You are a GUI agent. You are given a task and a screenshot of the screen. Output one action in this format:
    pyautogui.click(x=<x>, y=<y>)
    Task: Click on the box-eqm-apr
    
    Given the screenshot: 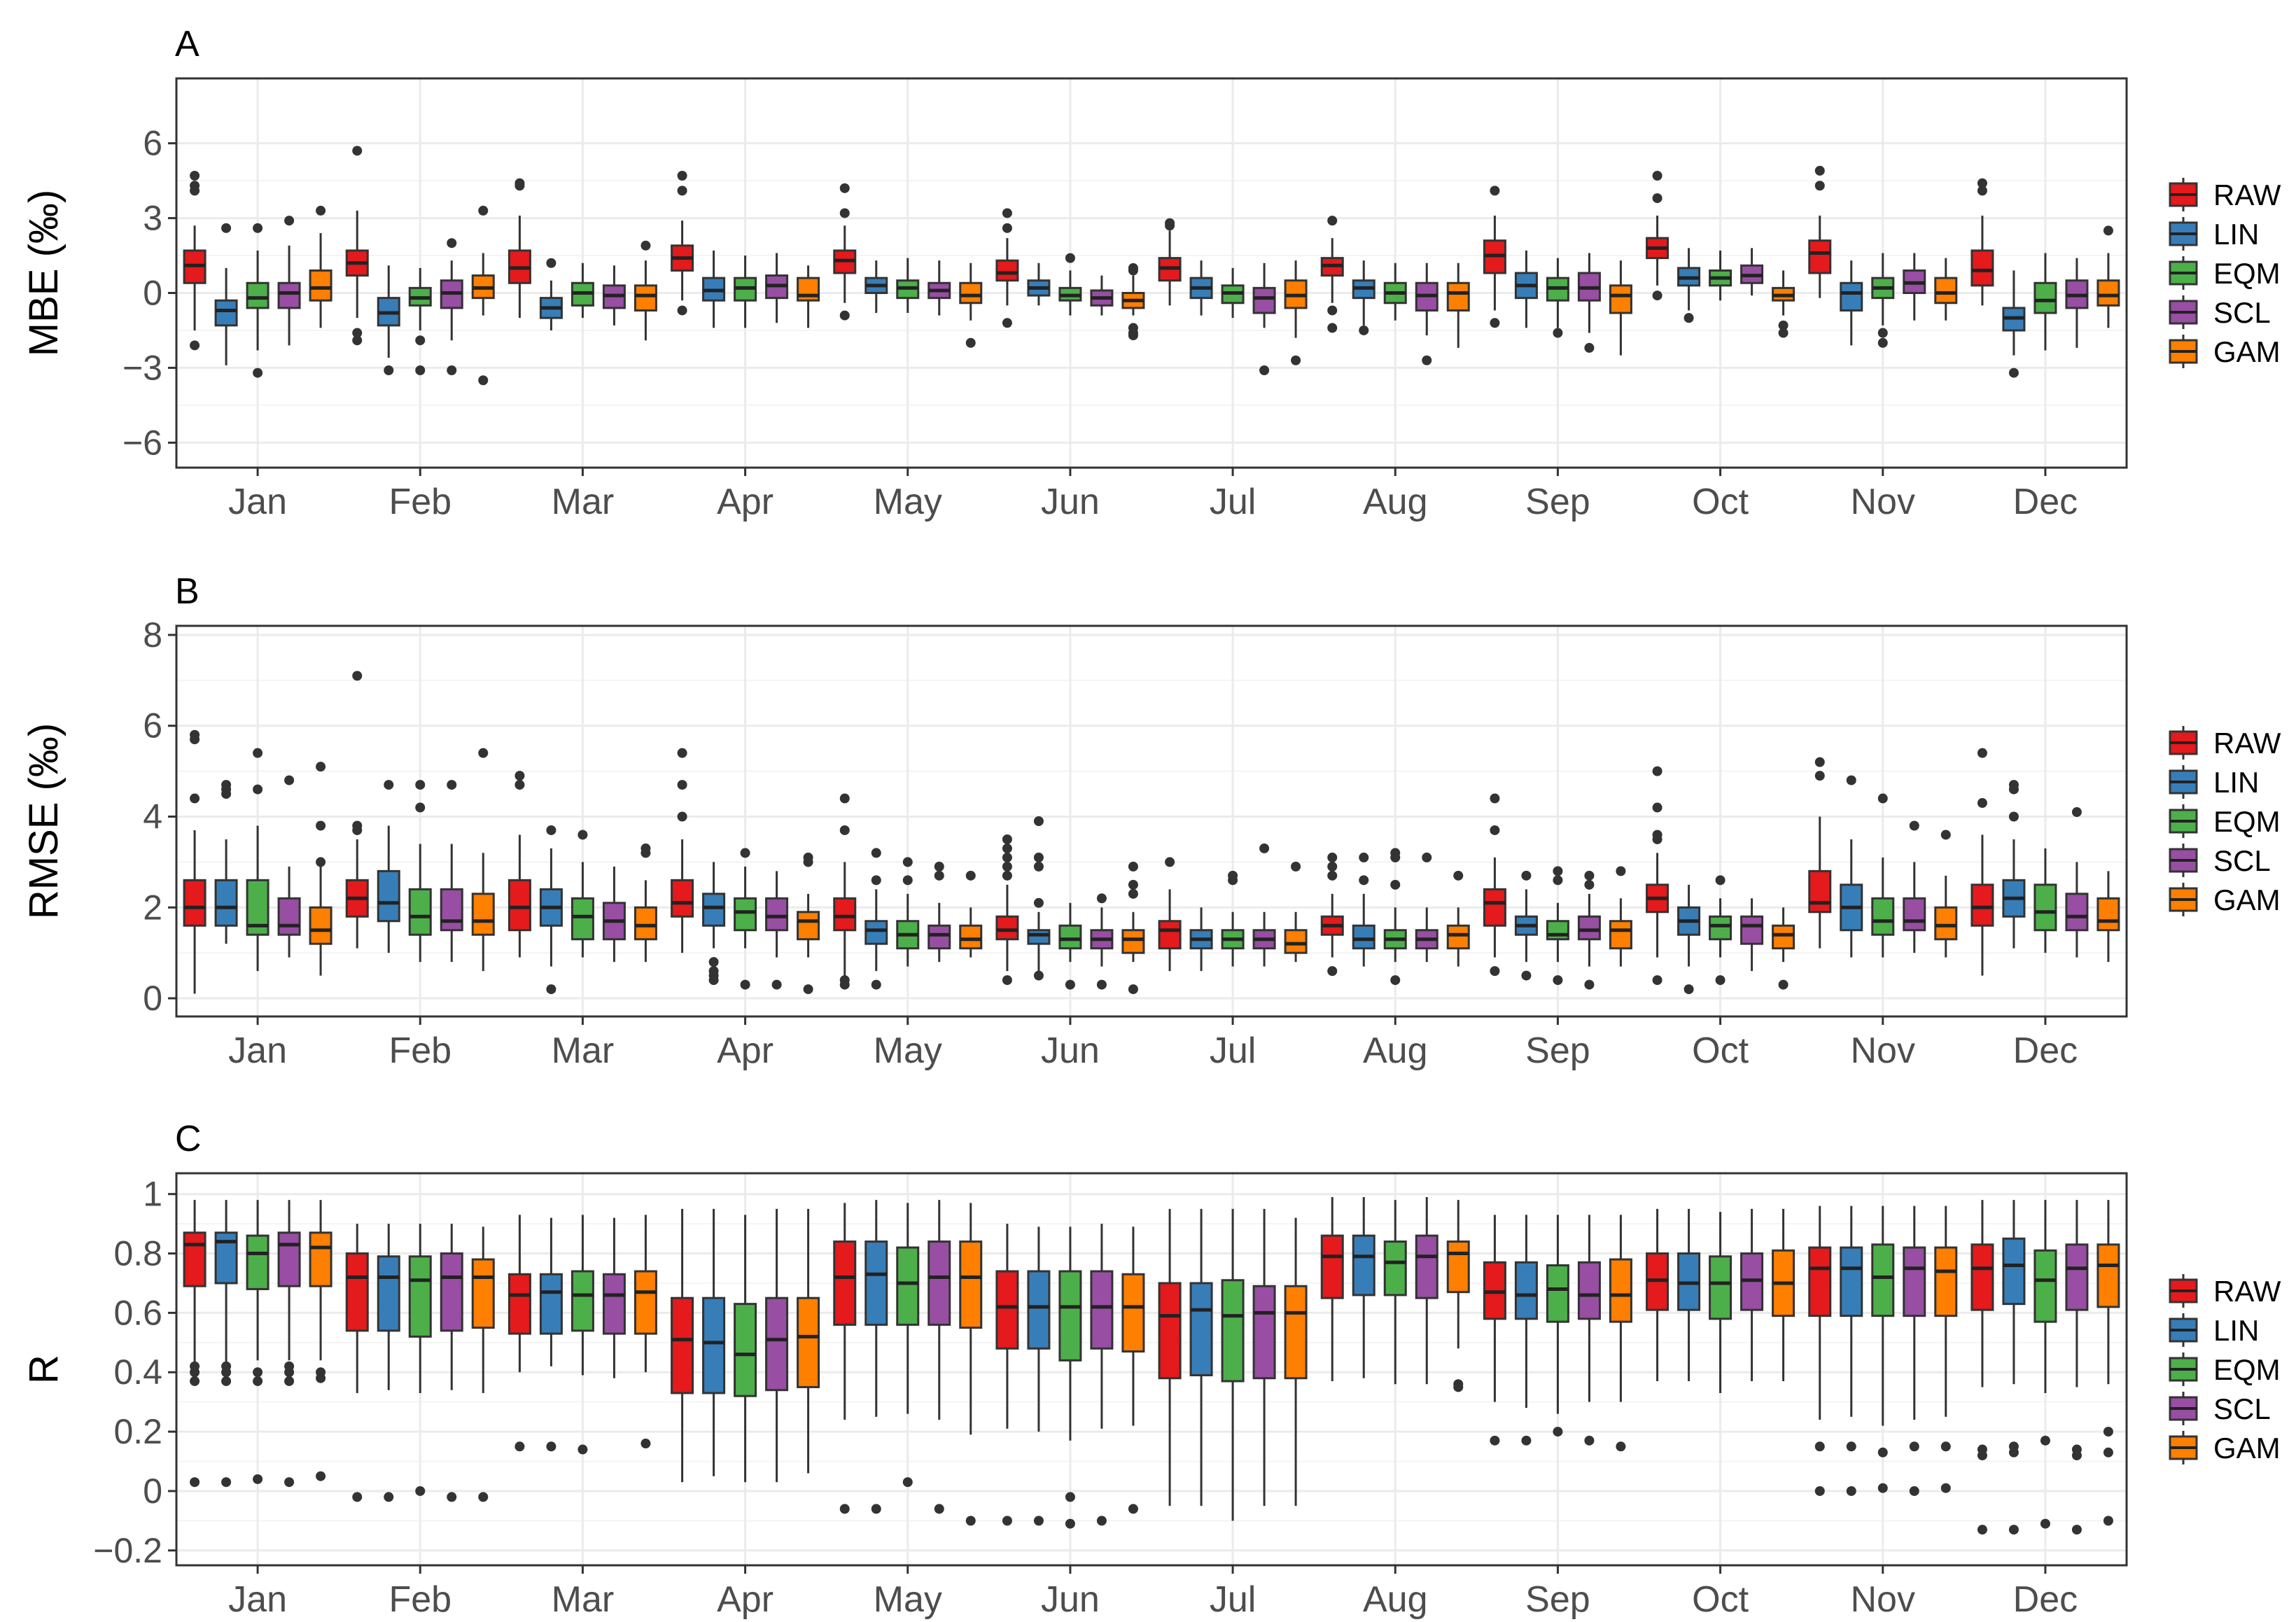 What is the action you would take?
    pyautogui.click(x=745, y=292)
    